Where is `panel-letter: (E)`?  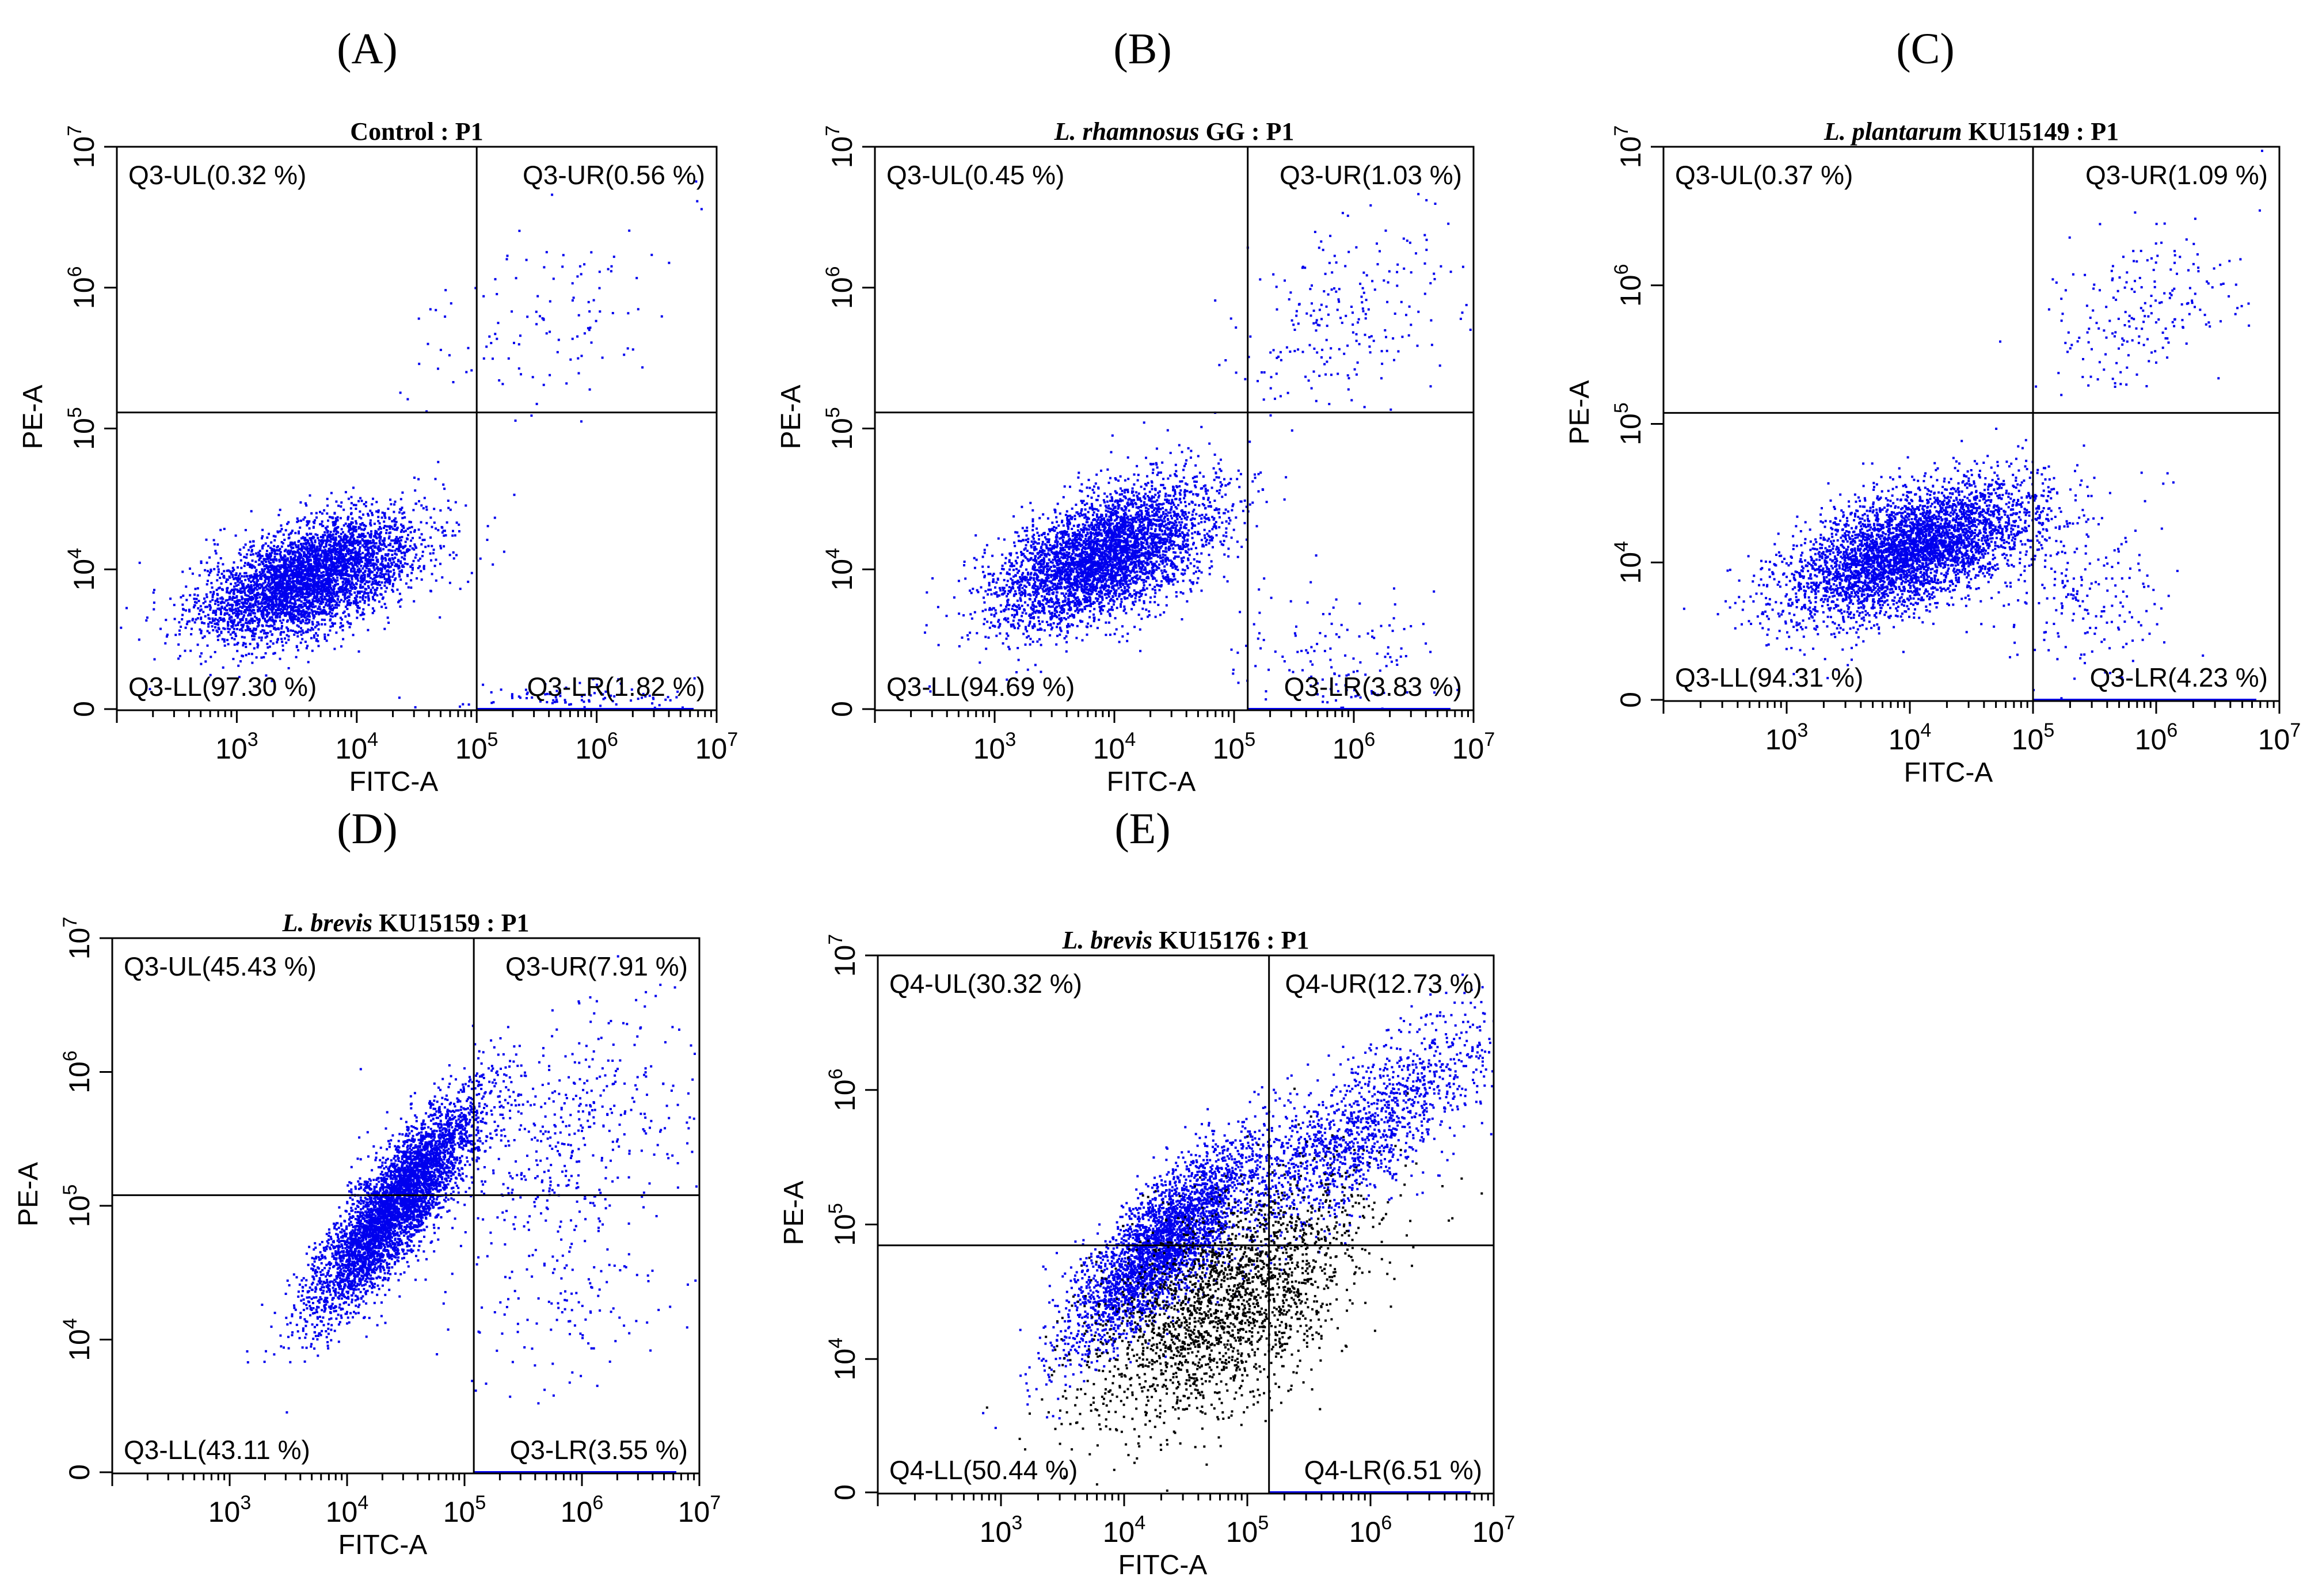
panel-letter: (E) is located at coordinates (1142, 829).